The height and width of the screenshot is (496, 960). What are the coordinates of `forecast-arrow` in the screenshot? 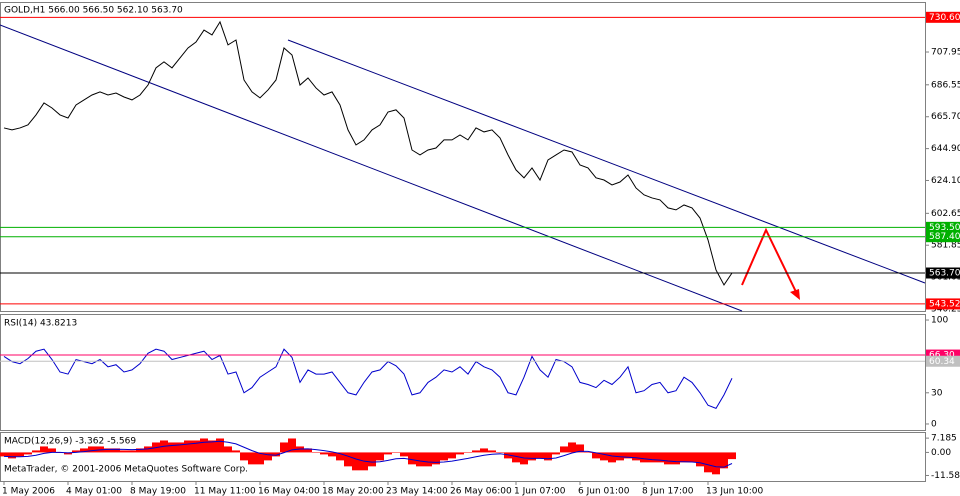 It's located at (770, 262).